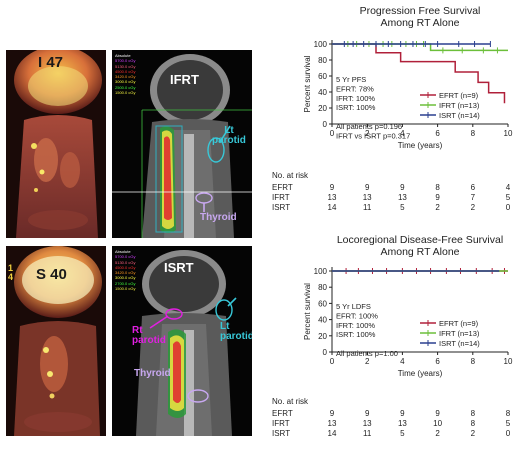 This screenshot has height=452, width=520. Describe the element at coordinates (51, 62) in the screenshot. I see `pet-top-label: I 47` at that location.